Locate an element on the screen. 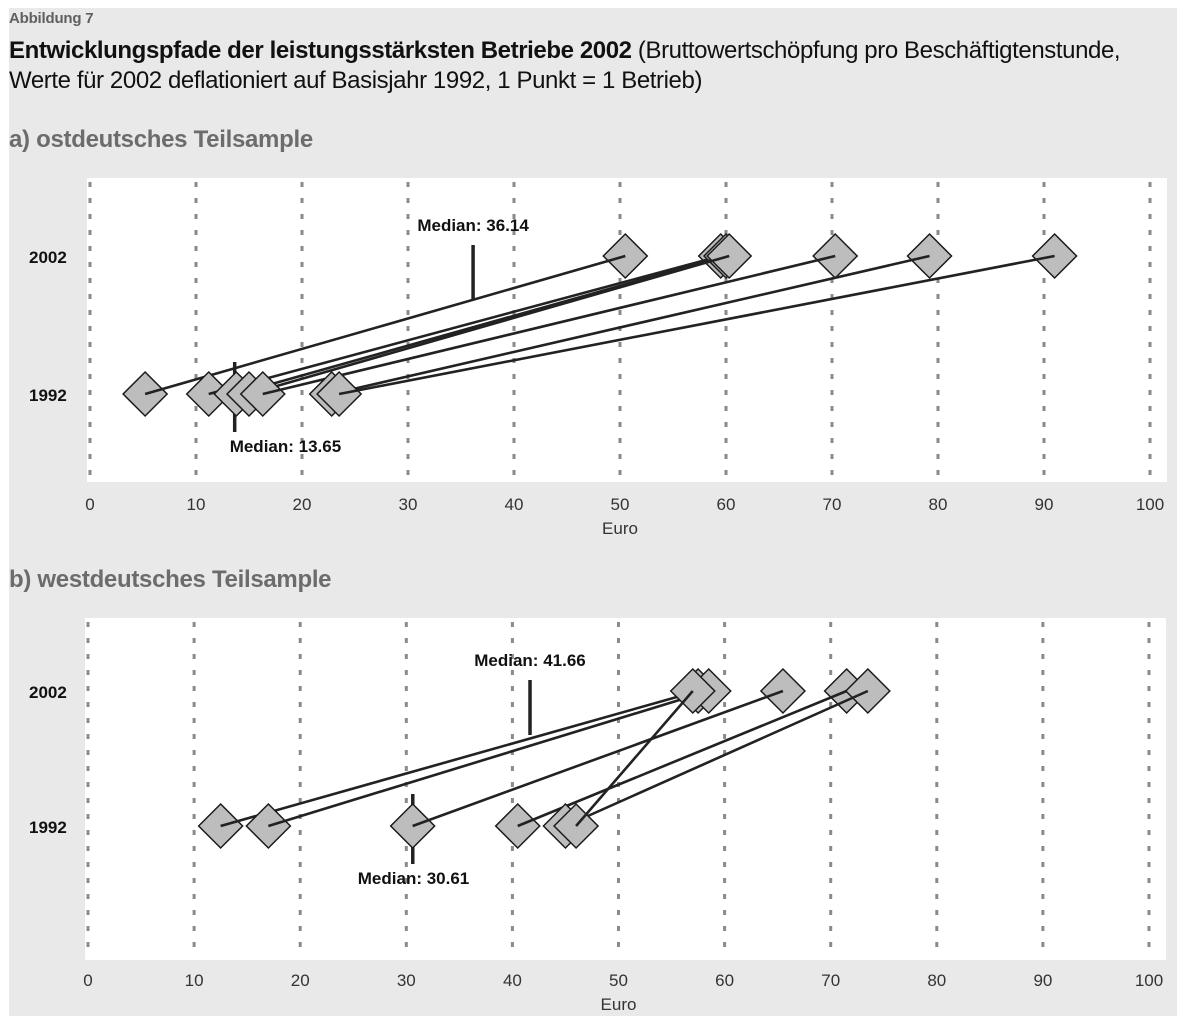 The height and width of the screenshot is (1021, 1185). median-label: Median: 36.14 is located at coordinates (473, 225).